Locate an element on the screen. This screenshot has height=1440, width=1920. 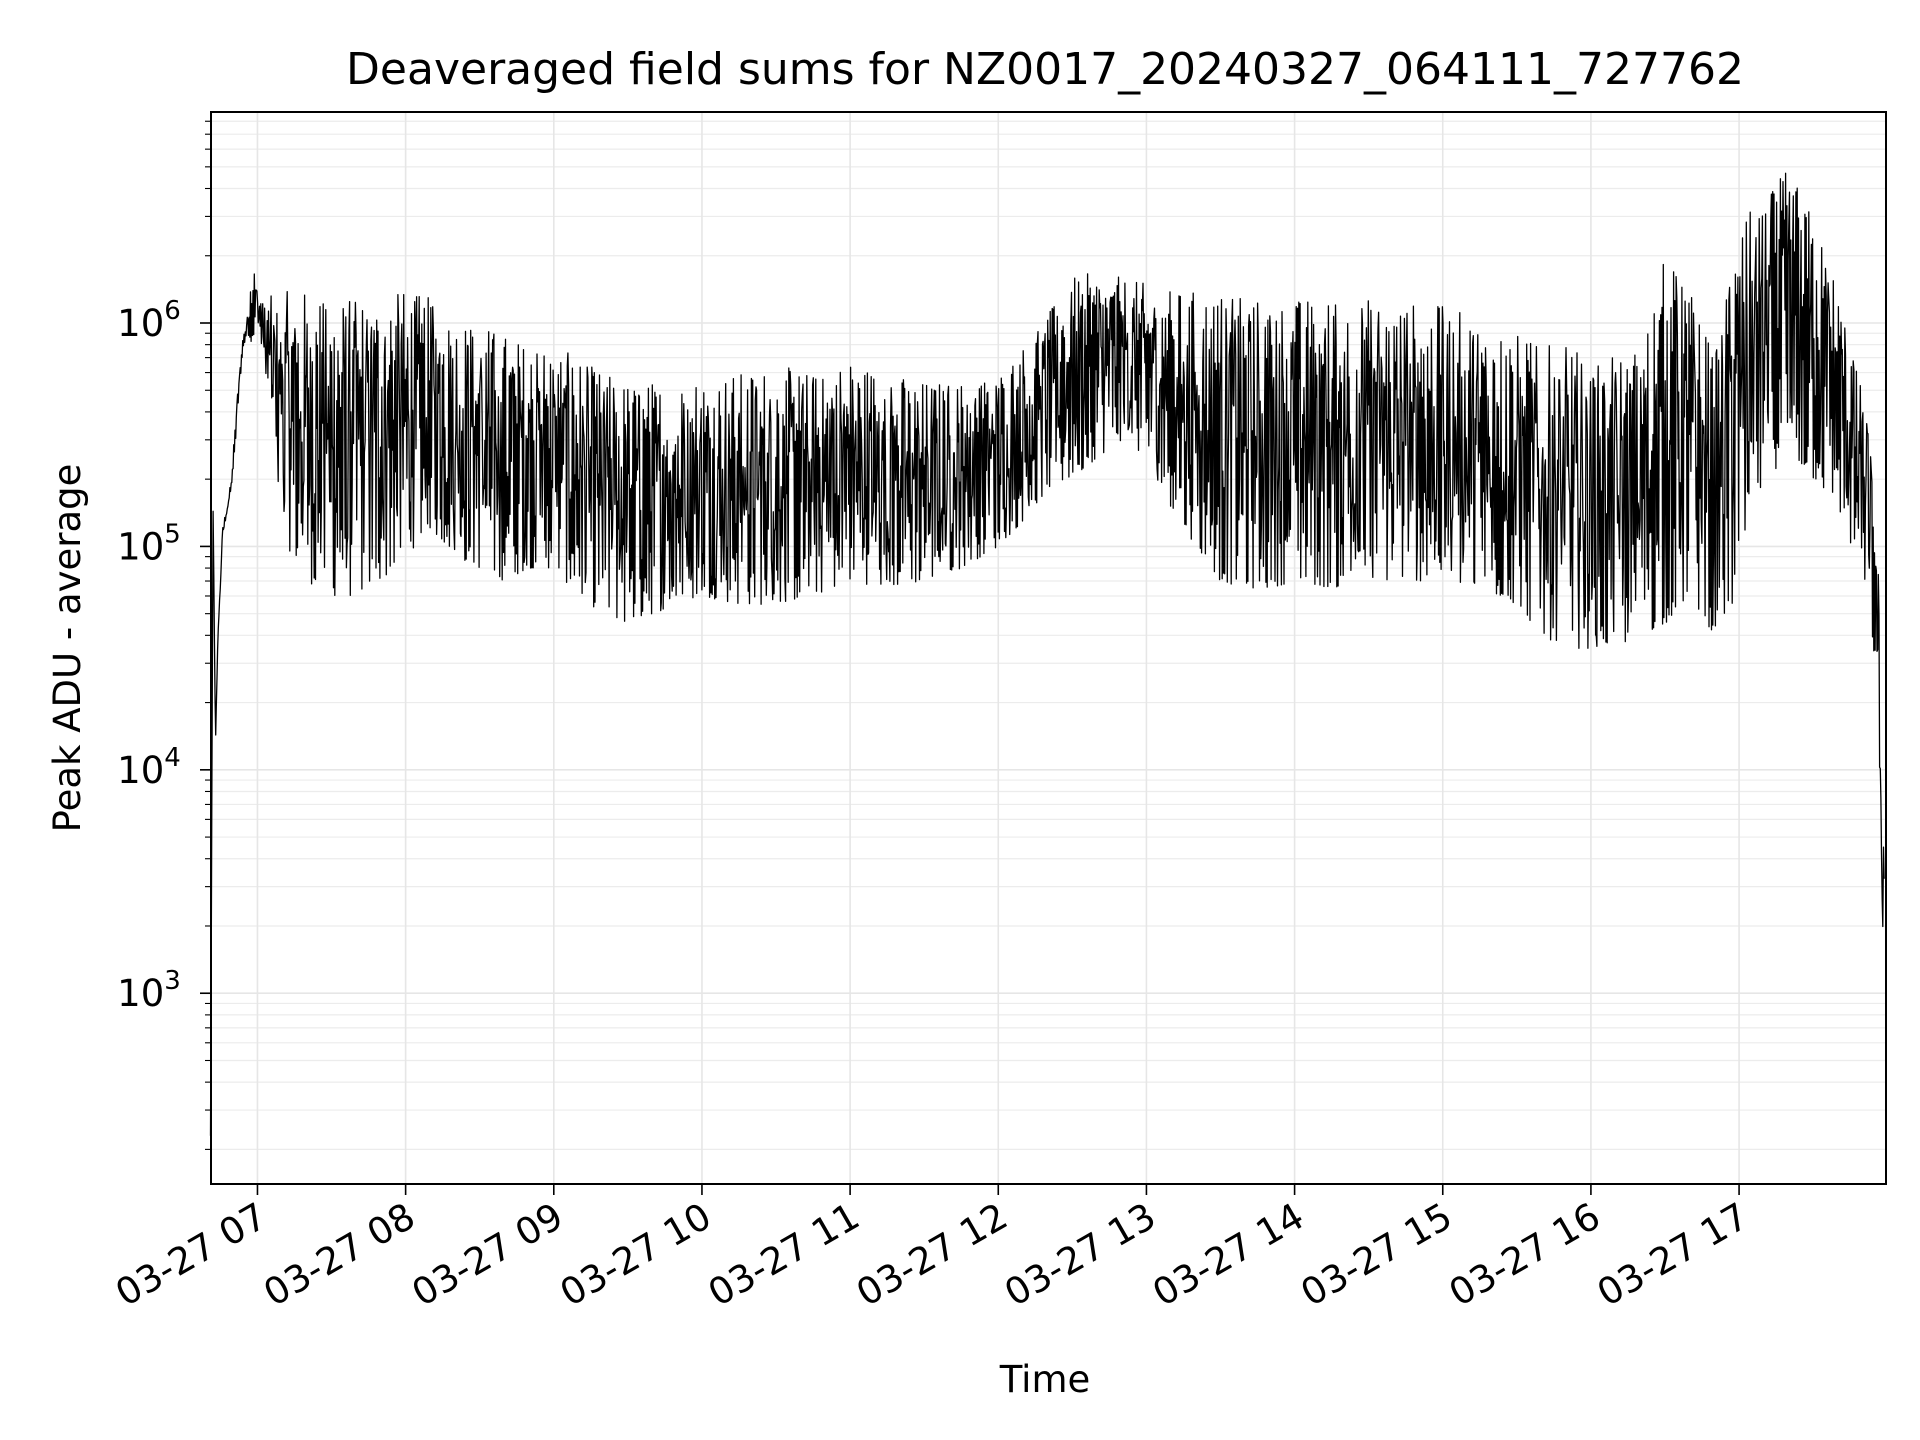
y-tick-label-exponent: 6 is located at coordinates (172, 311).